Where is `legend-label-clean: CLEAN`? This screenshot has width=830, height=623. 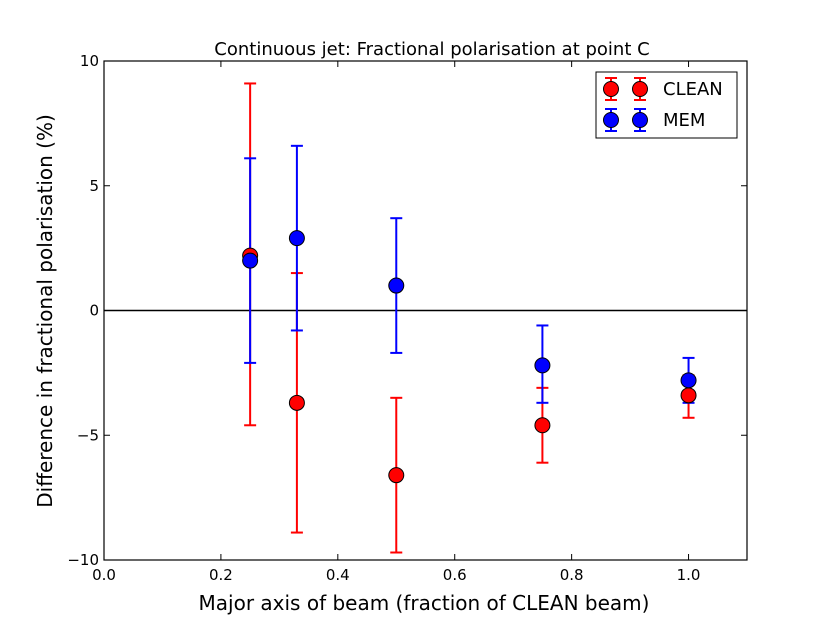 legend-label-clean: CLEAN is located at coordinates (693, 89).